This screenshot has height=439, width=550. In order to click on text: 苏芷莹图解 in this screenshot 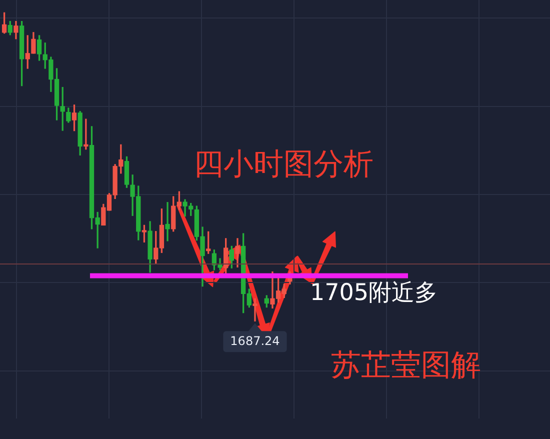, I will do `click(406, 365)`.